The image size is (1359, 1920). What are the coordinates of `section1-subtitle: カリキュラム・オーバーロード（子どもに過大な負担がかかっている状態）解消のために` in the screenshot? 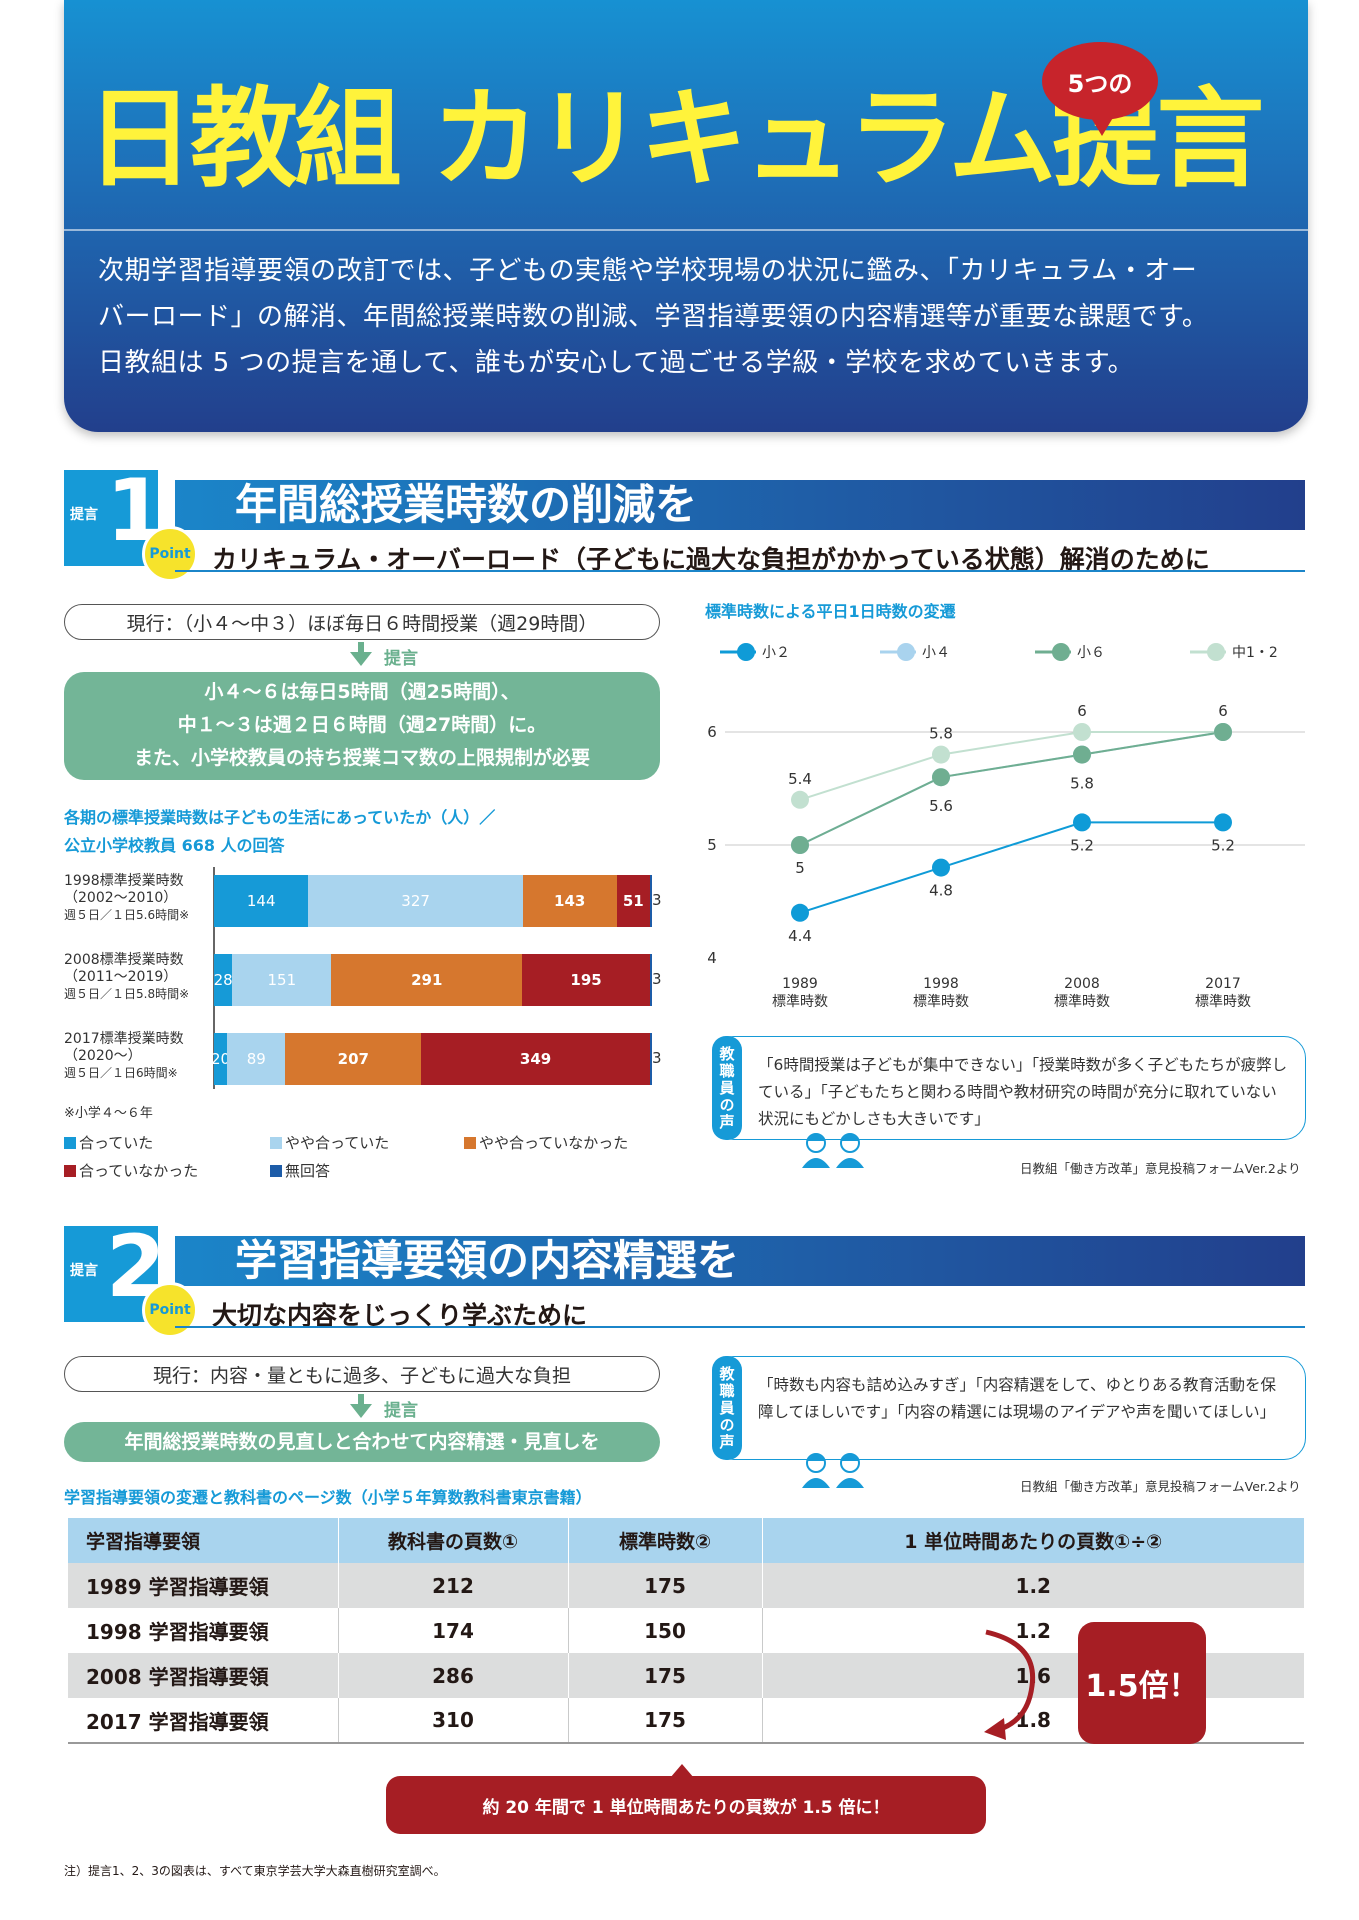 It's located at (711, 559).